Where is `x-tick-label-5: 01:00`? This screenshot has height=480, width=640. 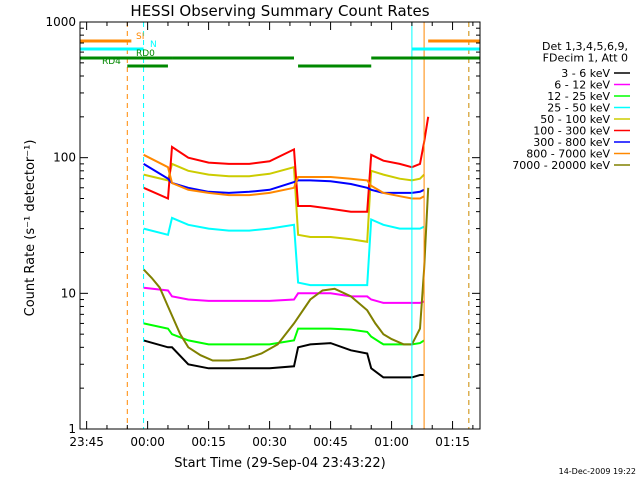 x-tick-label-5: 01:00 is located at coordinates (391, 442).